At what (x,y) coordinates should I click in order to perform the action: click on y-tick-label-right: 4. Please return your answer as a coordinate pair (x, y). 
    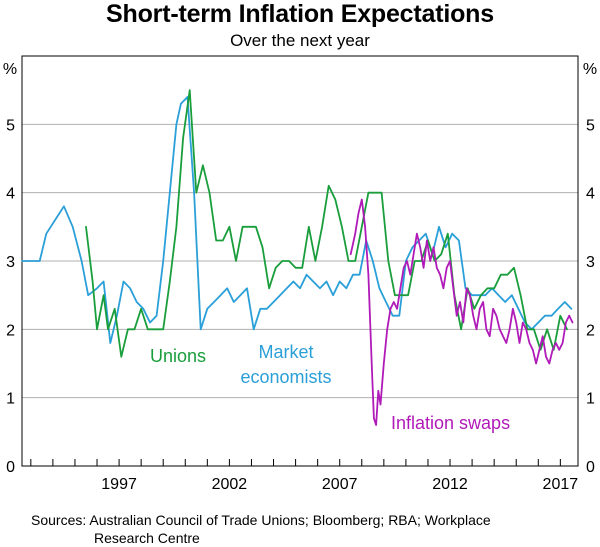
    Looking at the image, I should click on (590, 194).